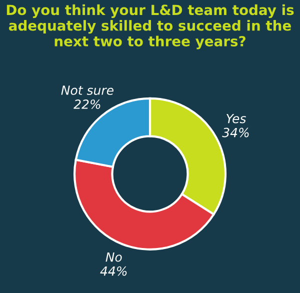 This screenshot has height=293, width=300. Describe the element at coordinates (235, 133) in the screenshot. I see `data-label: 34%` at that location.